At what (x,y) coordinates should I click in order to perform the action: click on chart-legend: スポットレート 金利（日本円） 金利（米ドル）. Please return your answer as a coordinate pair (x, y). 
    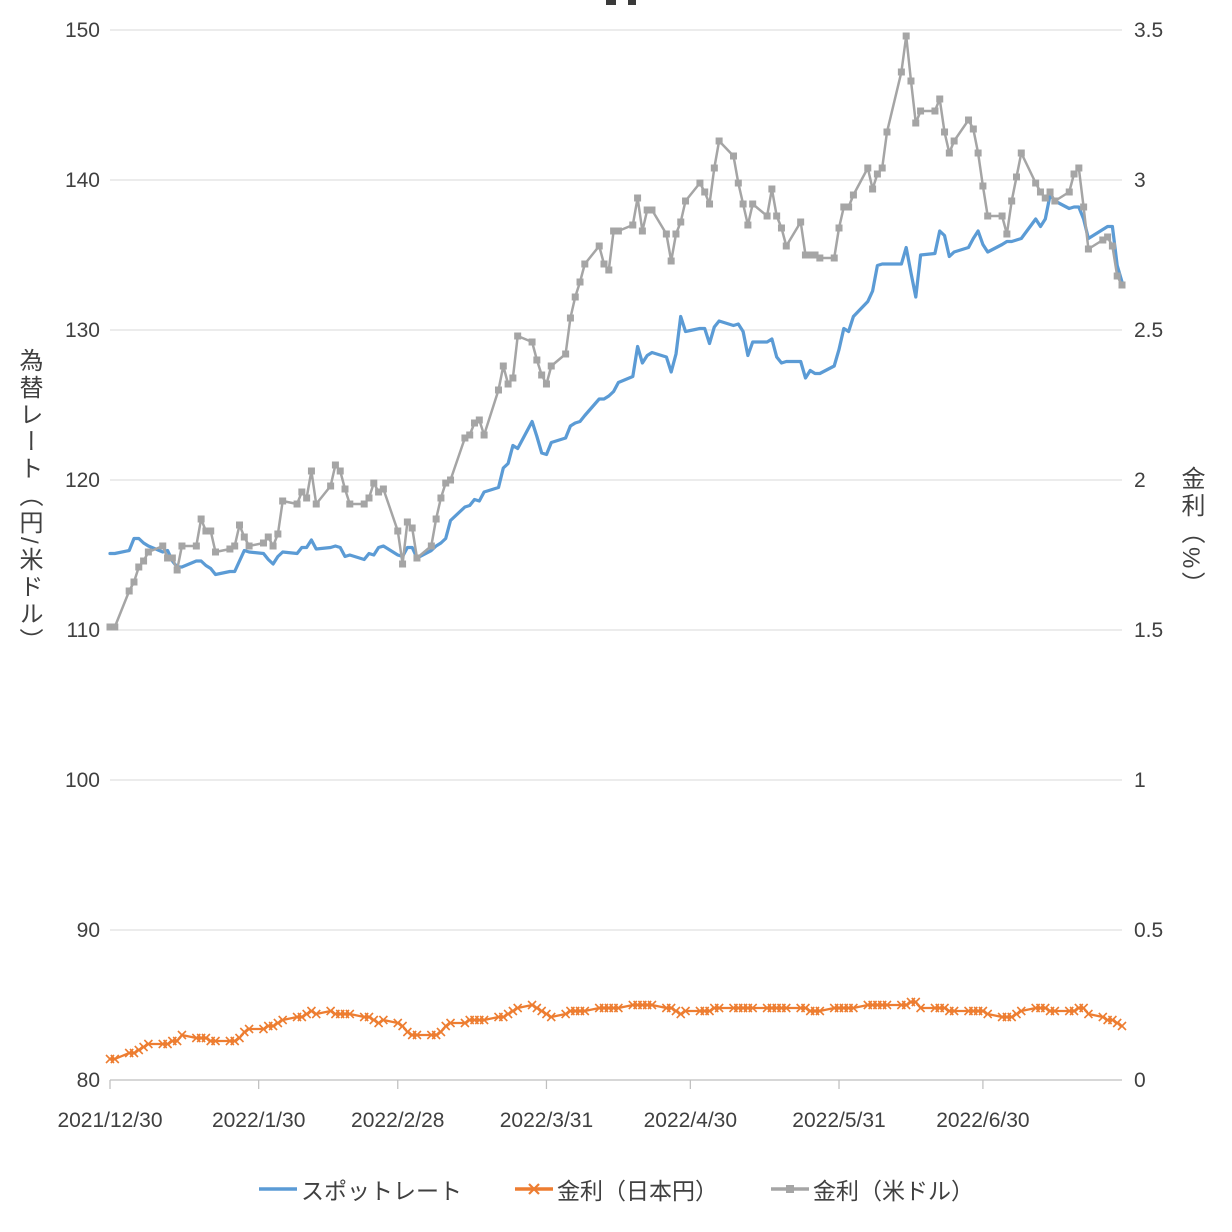
    Looking at the image, I should click on (616, 1189).